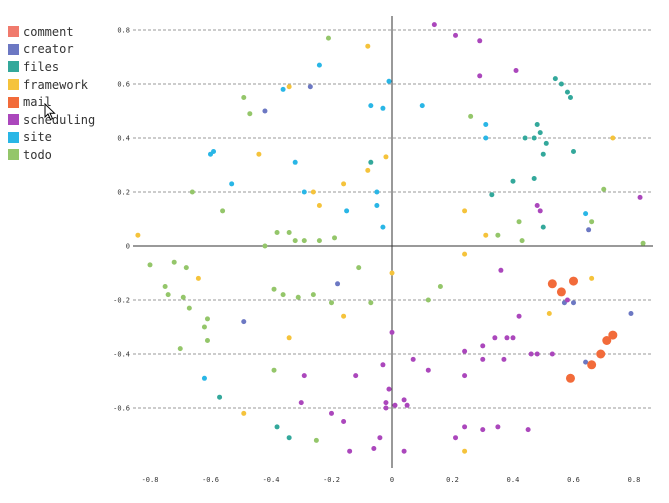 This screenshot has height=503, width=669. What do you see at coordinates (51, 120) in the screenshot?
I see `legend-item-scheduling: scheduling` at bounding box center [51, 120].